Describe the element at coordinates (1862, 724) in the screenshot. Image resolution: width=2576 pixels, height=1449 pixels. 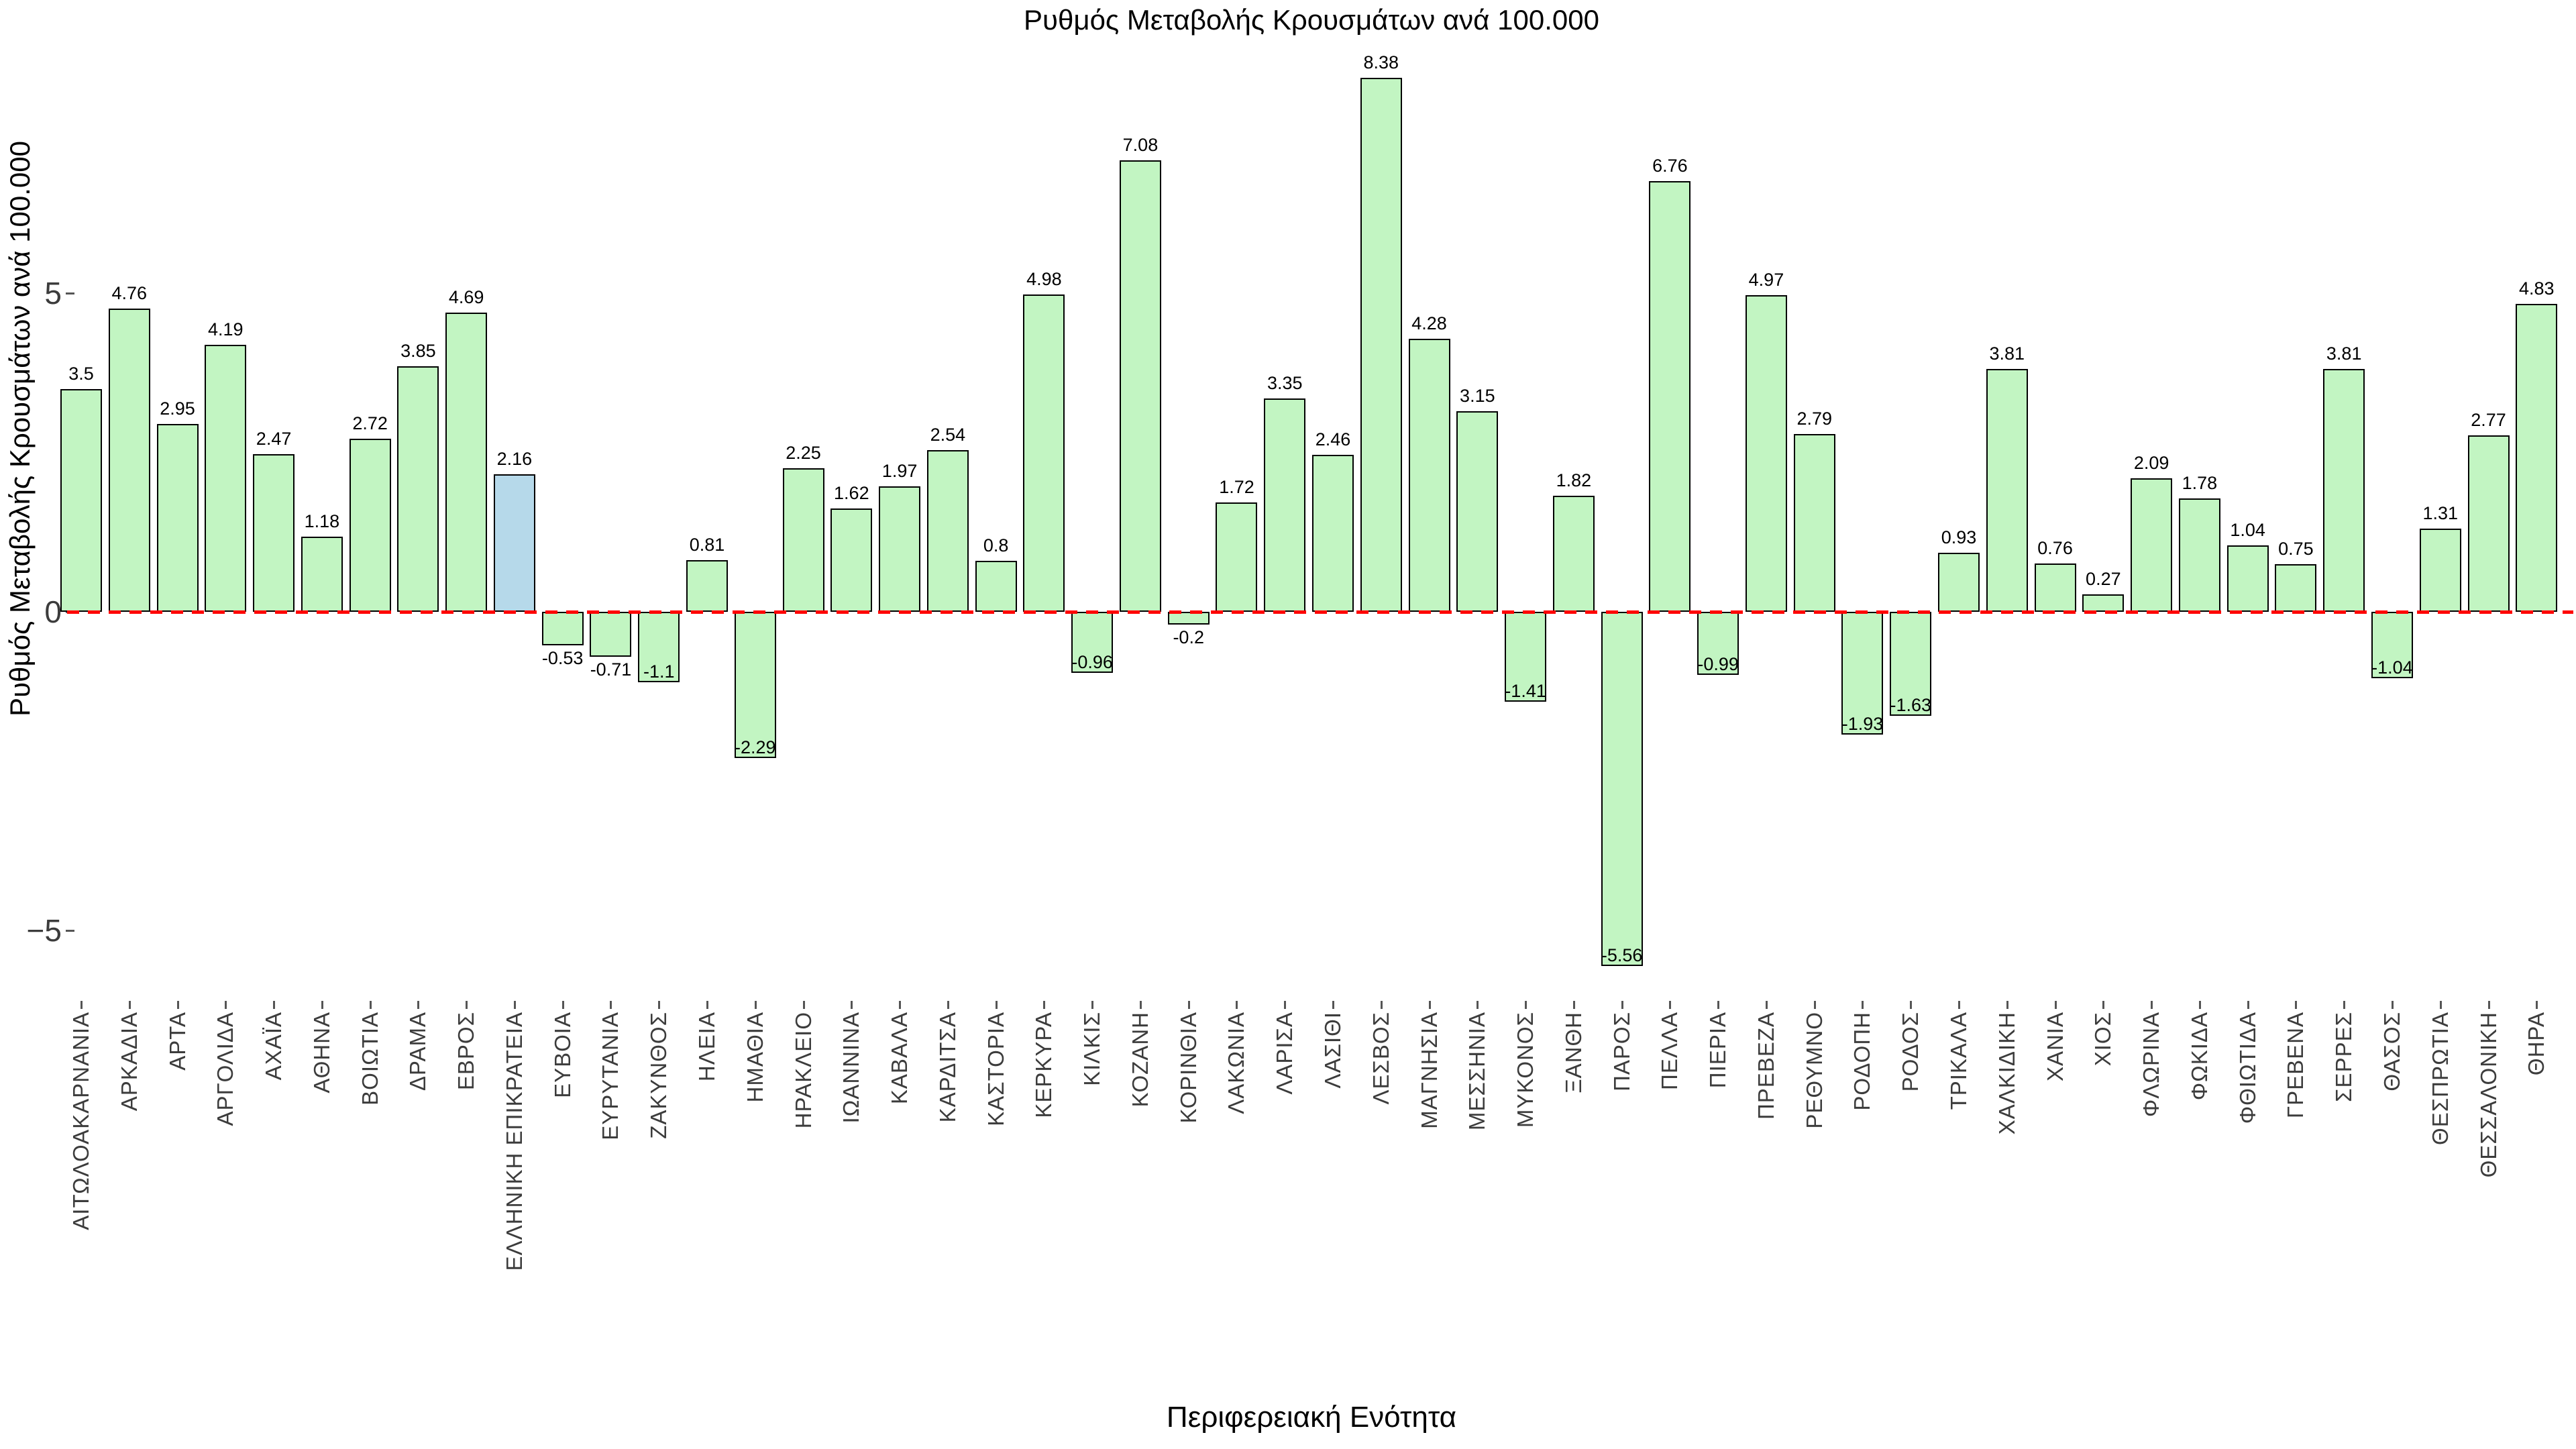
I see `bar-value-label: -1.93` at that location.